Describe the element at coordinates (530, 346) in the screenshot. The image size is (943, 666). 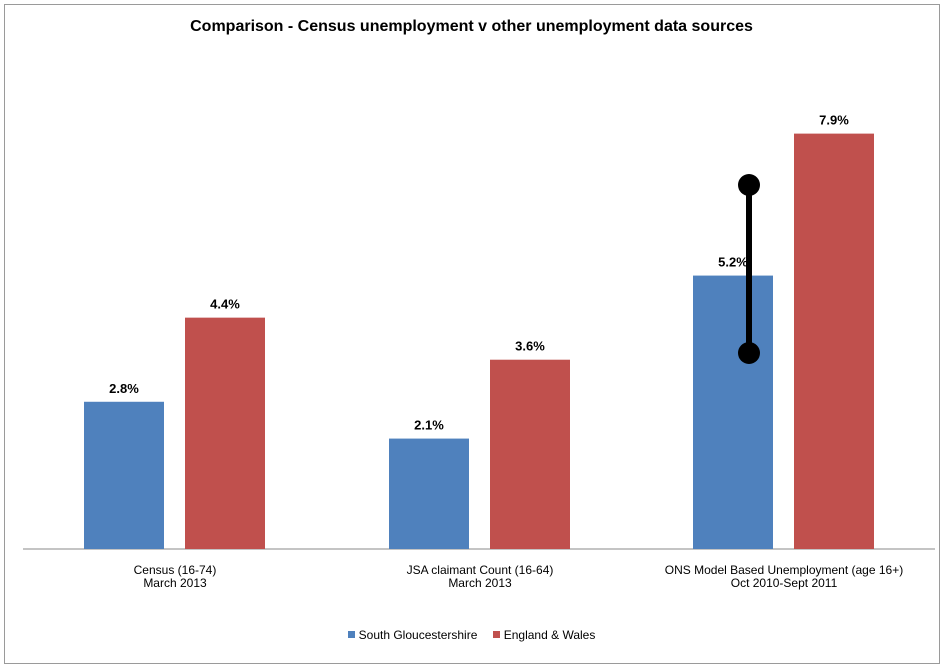
I see `data-label: 3.6%` at that location.